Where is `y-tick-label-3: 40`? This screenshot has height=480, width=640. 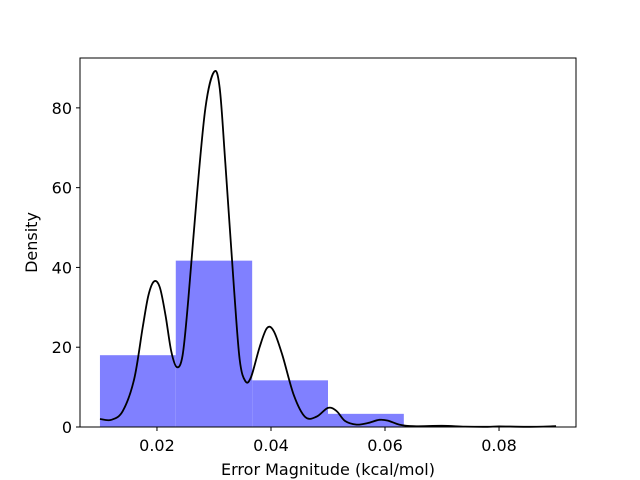 y-tick-label-3: 40 is located at coordinates (62, 267).